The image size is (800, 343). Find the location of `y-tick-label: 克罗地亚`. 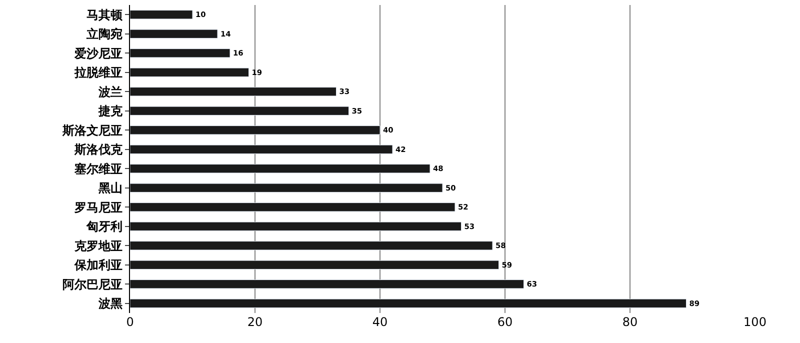

y-tick-label: 克罗地亚 is located at coordinates (98, 245).